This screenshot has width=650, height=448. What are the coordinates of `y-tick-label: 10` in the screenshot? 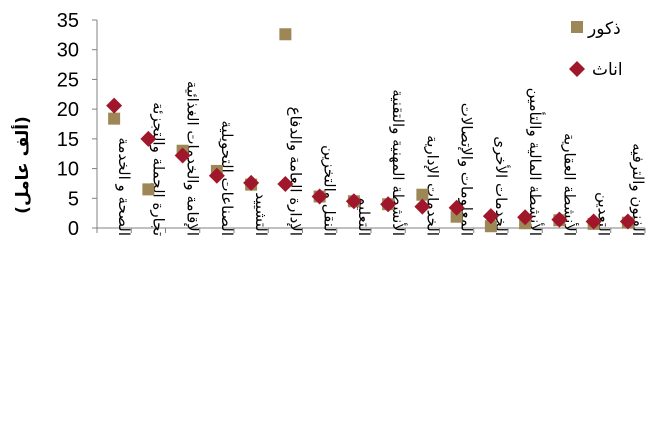 It's located at (68, 170).